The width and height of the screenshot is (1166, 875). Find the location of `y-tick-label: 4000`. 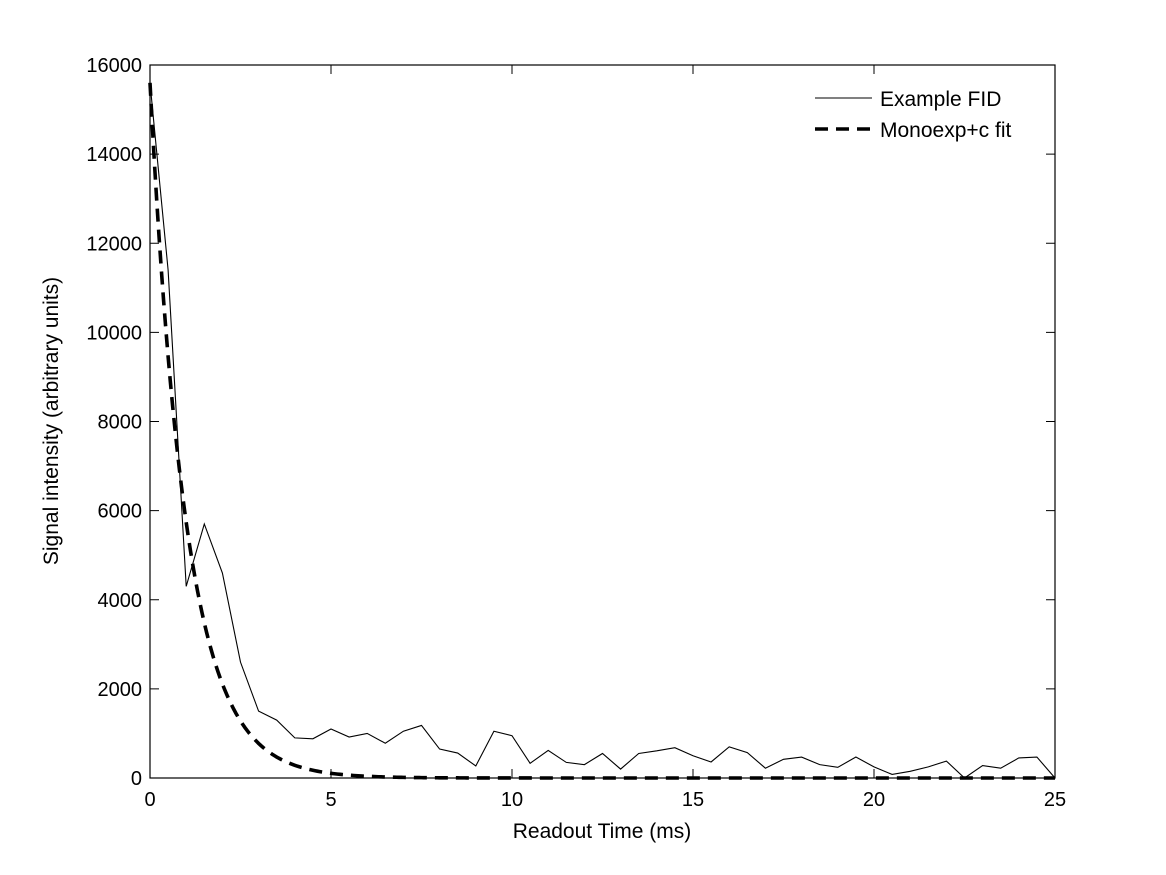

y-tick-label: 4000 is located at coordinates (120, 601).